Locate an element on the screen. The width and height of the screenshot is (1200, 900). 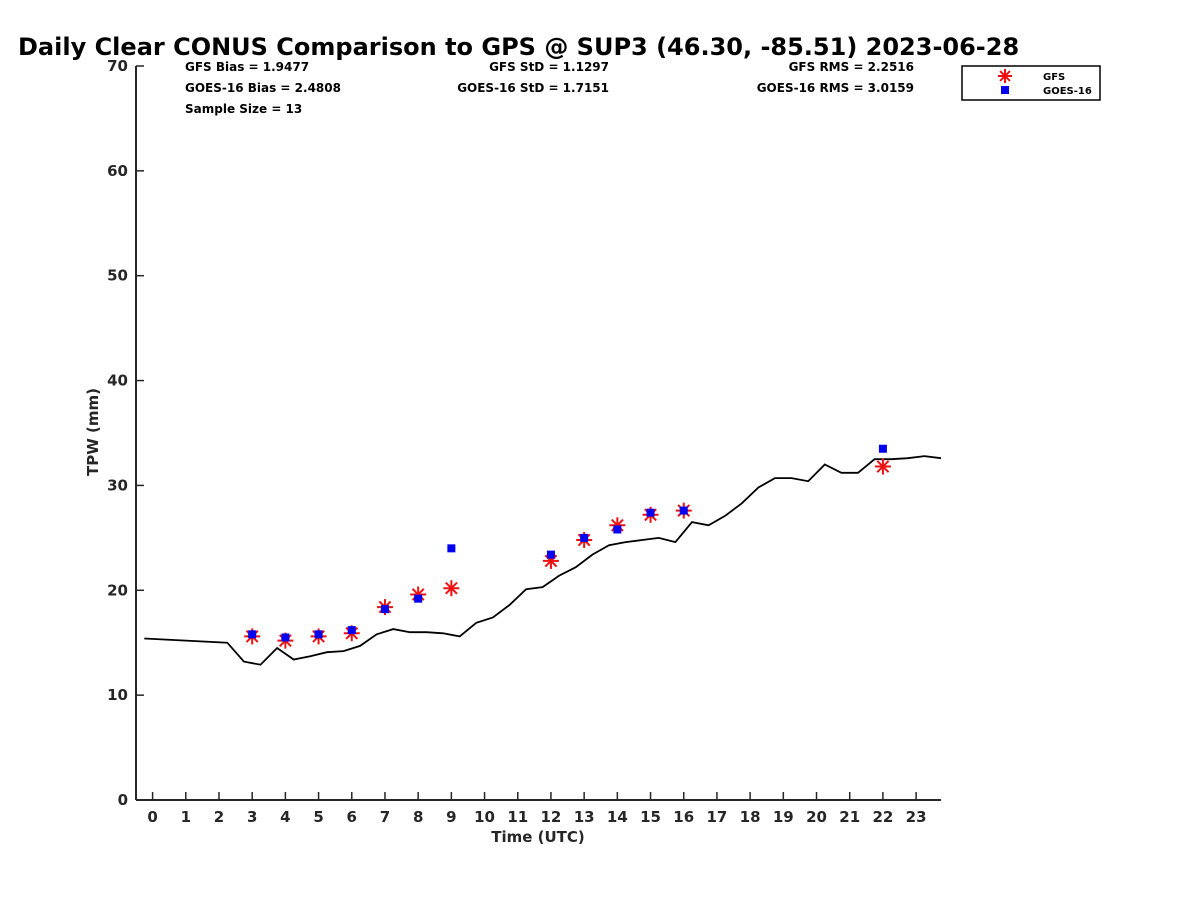
x-tick-label: 20 is located at coordinates (816, 817).